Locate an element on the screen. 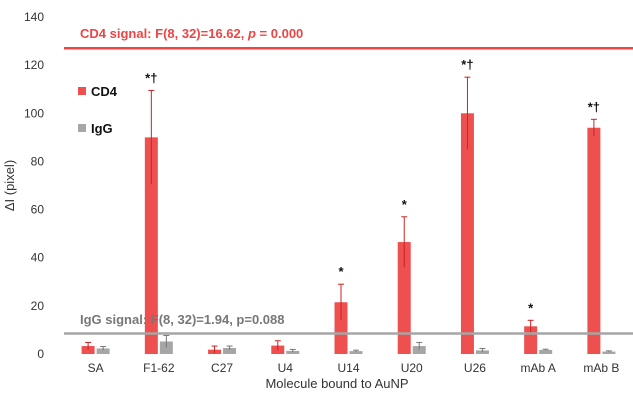  x-tick-label: U26 is located at coordinates (475, 368).